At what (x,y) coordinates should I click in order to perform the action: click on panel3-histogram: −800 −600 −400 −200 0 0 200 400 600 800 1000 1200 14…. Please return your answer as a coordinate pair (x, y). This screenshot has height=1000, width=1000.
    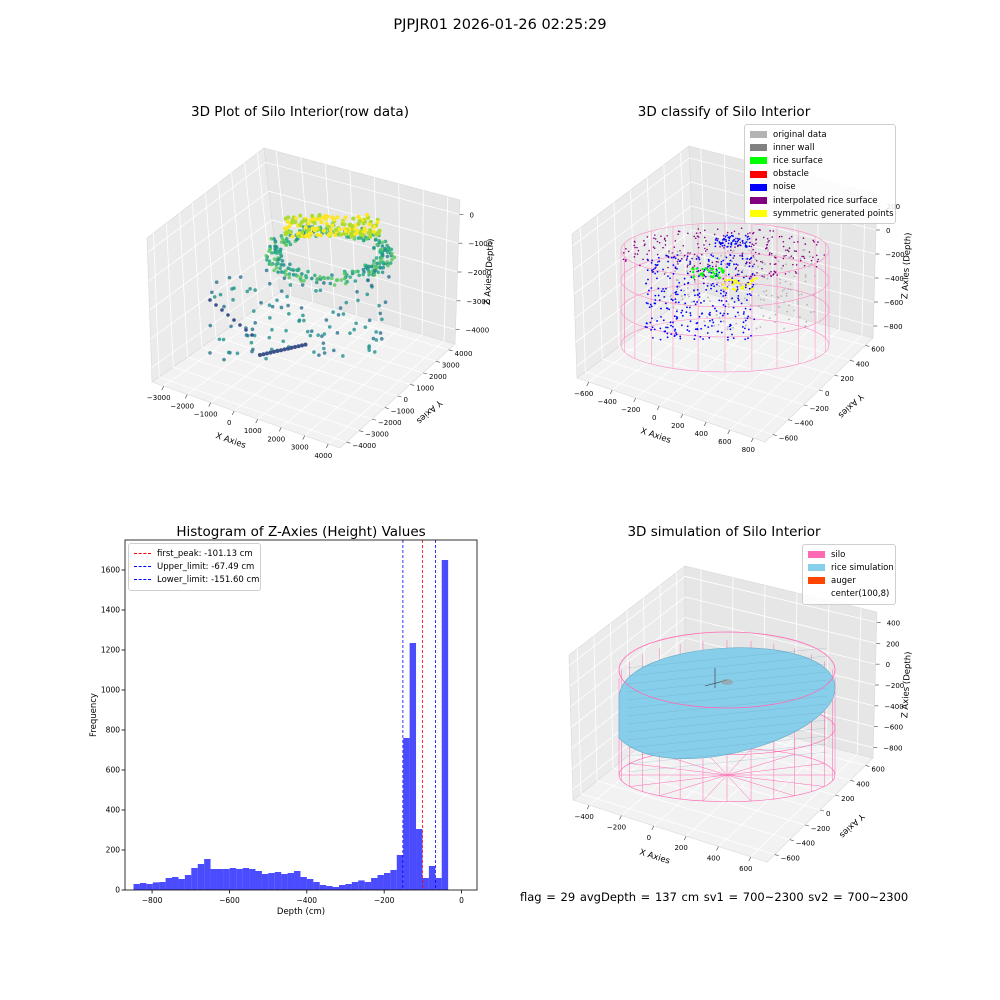
    Looking at the image, I should click on (283, 728).